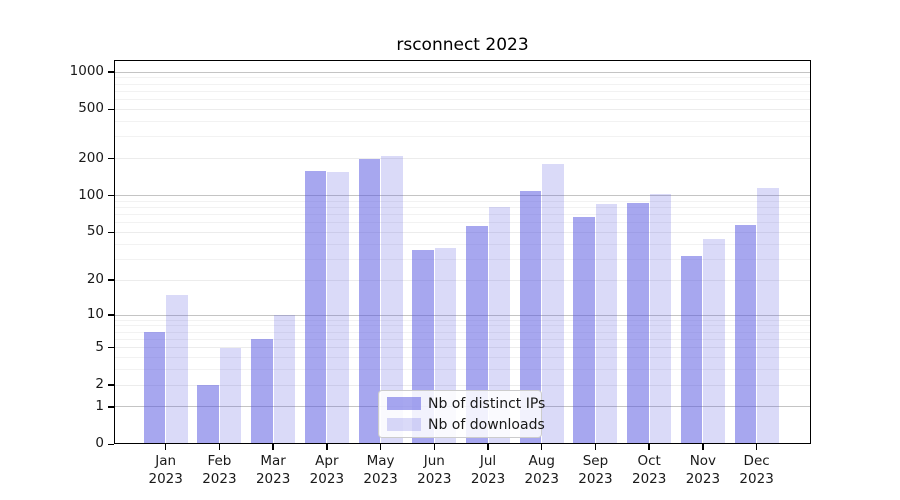  I want to click on x-tick-label: Sep 2023, so click(595, 470).